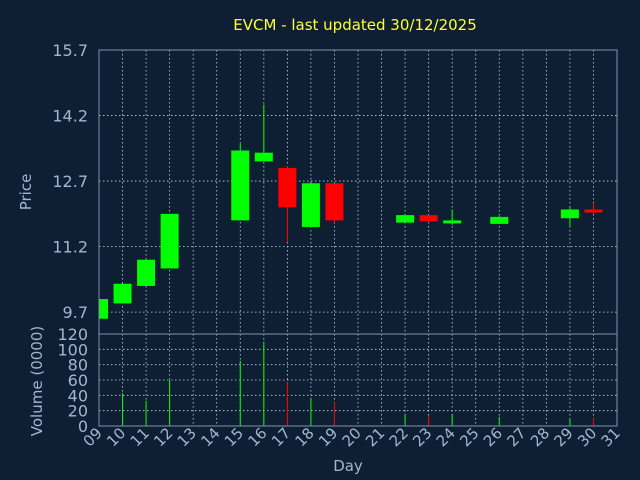  I want to click on price-tick-label: 12.7, so click(70, 181).